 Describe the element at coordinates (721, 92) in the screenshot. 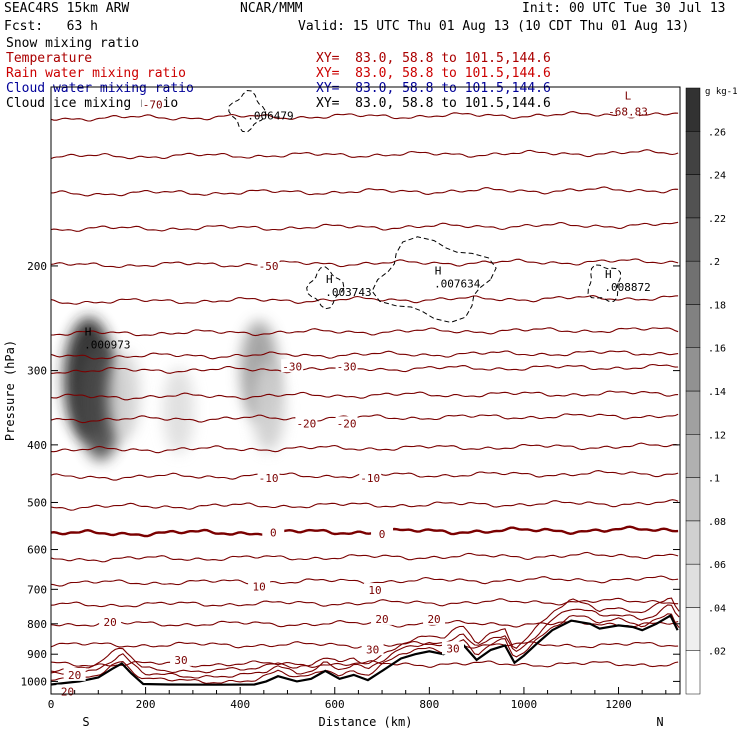

I see `colorbar-unit: g kg-1` at that location.